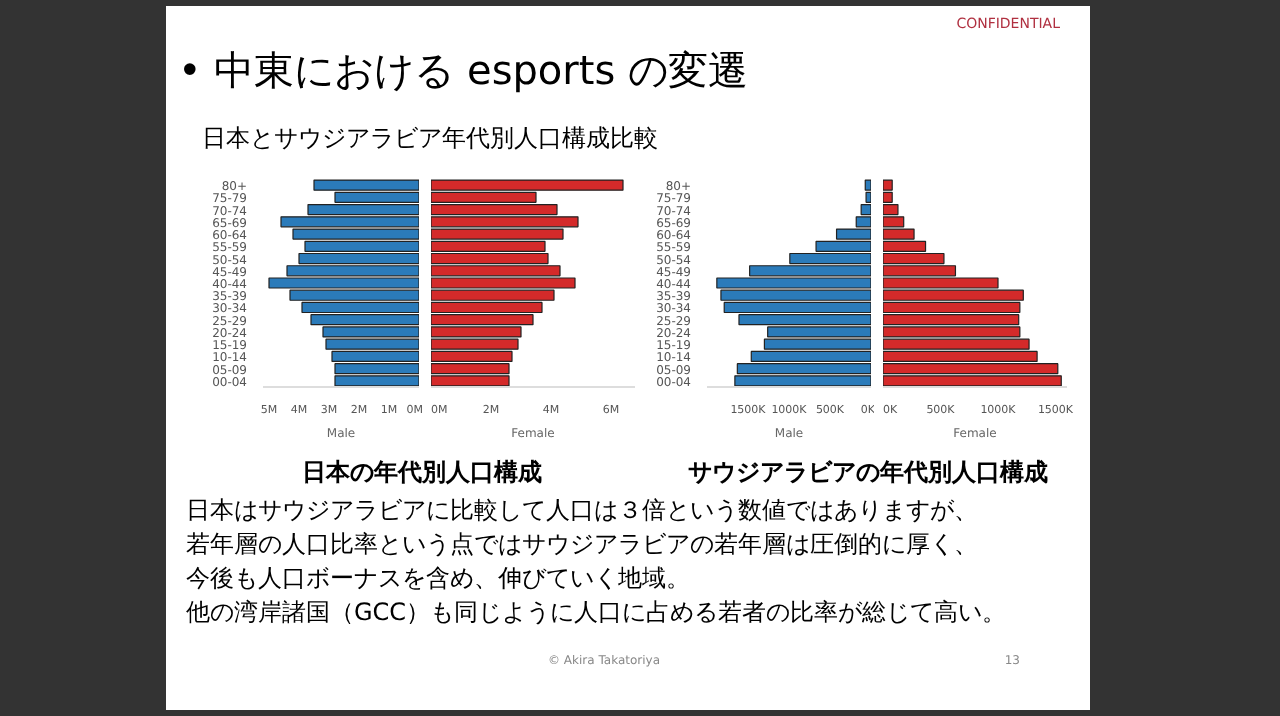 The height and width of the screenshot is (716, 1280). What do you see at coordinates (868, 473) in the screenshot?
I see `text: サウジアラビアの年代別人口構成` at bounding box center [868, 473].